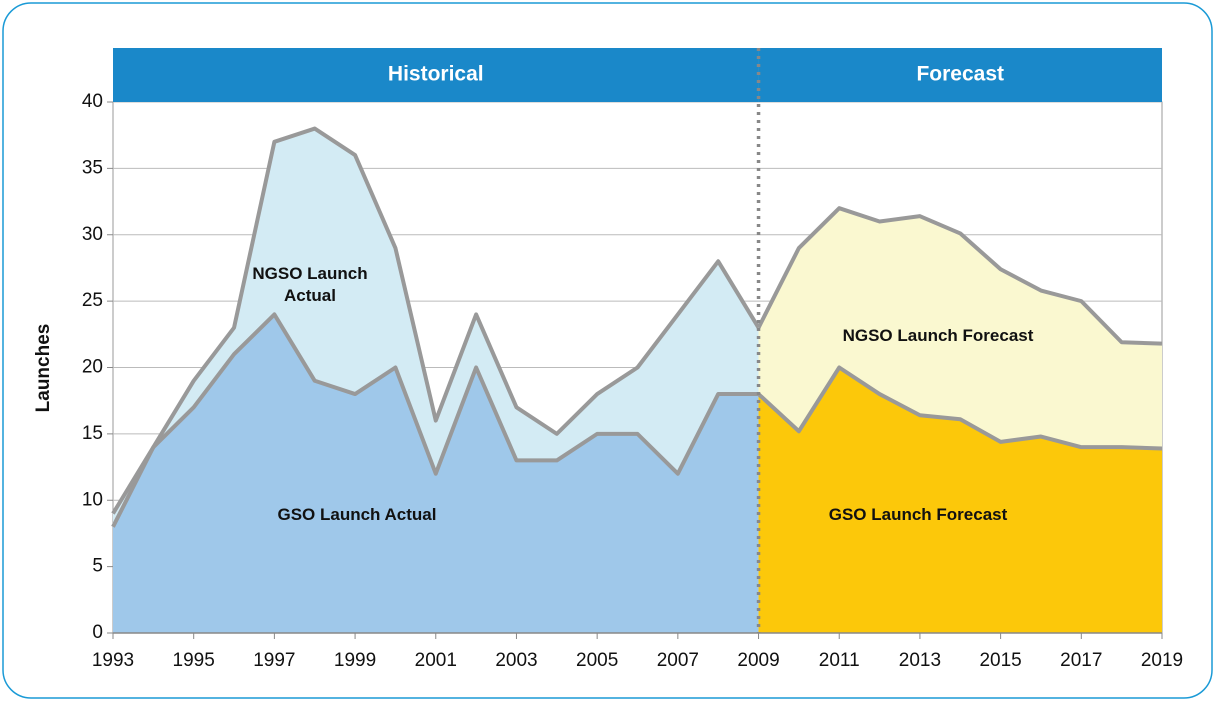 Image resolution: width=1215 pixels, height=701 pixels. I want to click on x-tick-label: 2001, so click(436, 660).